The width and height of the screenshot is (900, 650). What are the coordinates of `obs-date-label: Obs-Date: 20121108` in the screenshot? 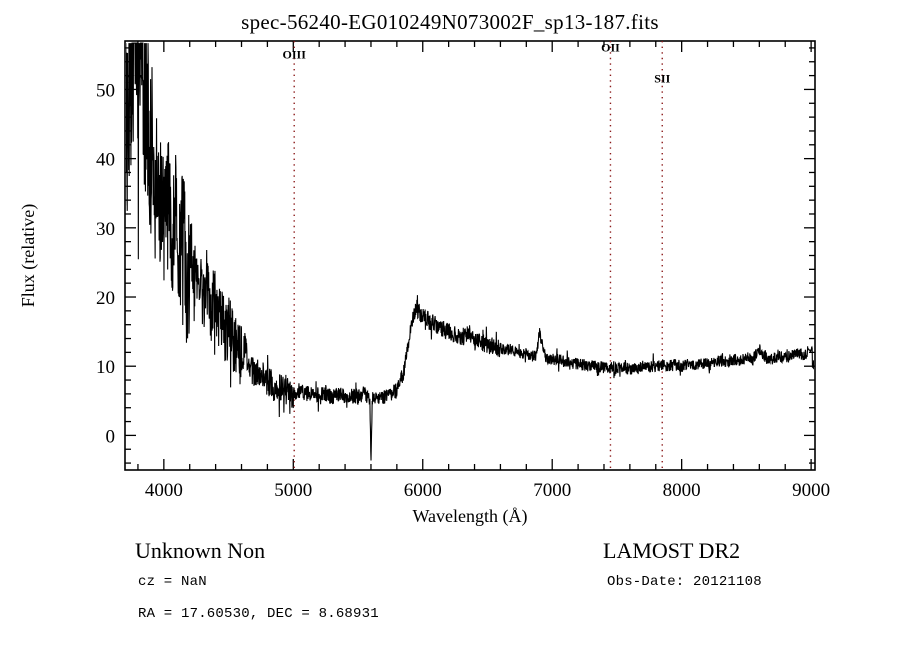 It's located at (684, 582).